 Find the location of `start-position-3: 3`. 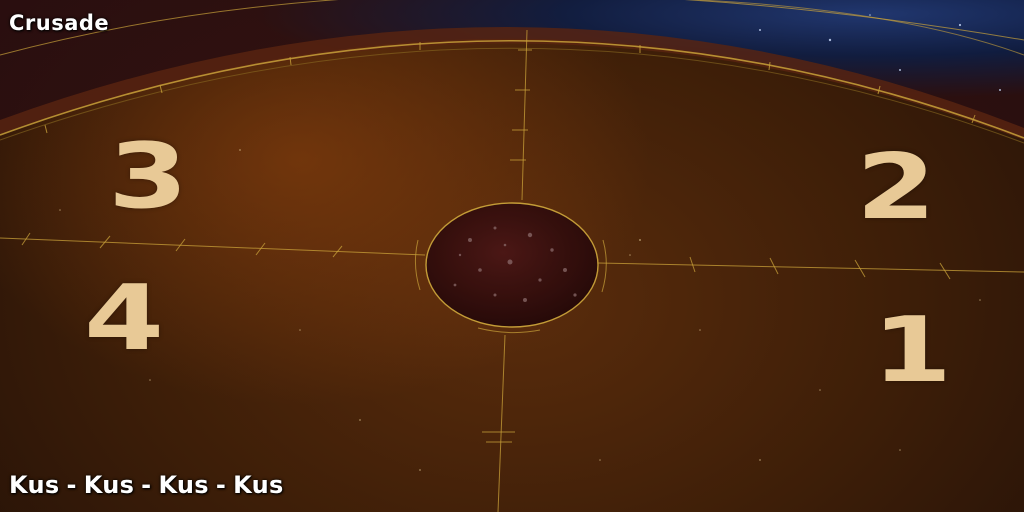

start-position-3: 3 is located at coordinates (148, 176).